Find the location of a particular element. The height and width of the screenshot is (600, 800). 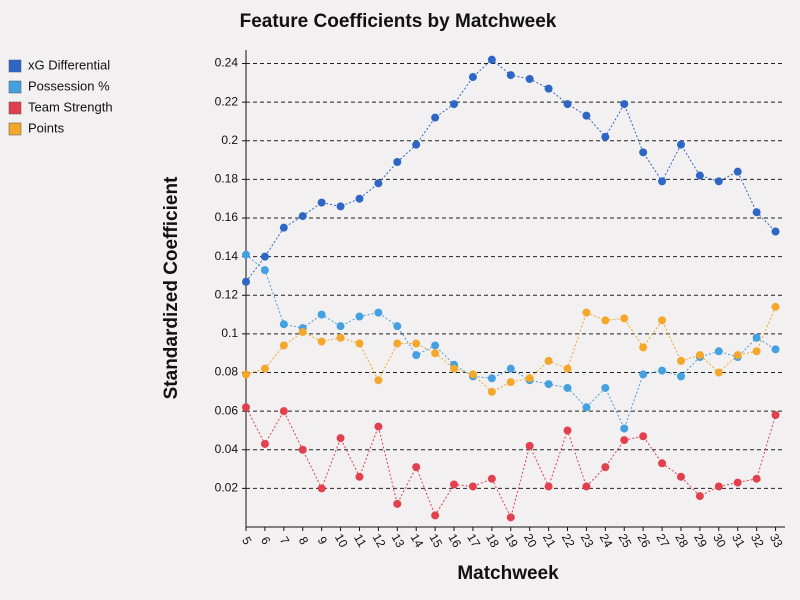

legend-text: Possession % is located at coordinates (69, 85).